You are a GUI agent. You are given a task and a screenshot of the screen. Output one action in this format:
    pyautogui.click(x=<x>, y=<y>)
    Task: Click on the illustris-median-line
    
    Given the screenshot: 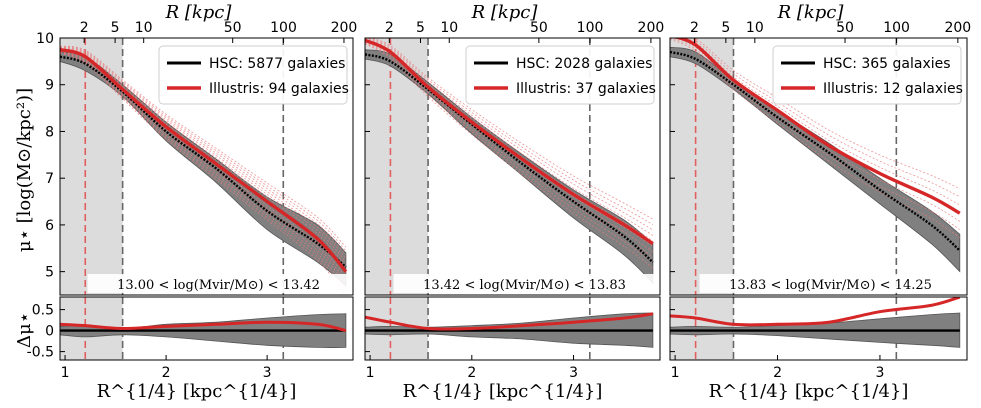 What is the action you would take?
    pyautogui.click(x=816, y=126)
    